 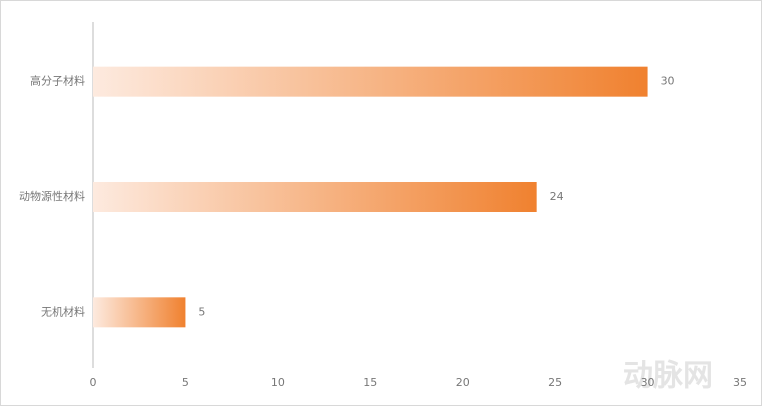 What do you see at coordinates (278, 382) in the screenshot?
I see `x-tick-label: 10` at bounding box center [278, 382].